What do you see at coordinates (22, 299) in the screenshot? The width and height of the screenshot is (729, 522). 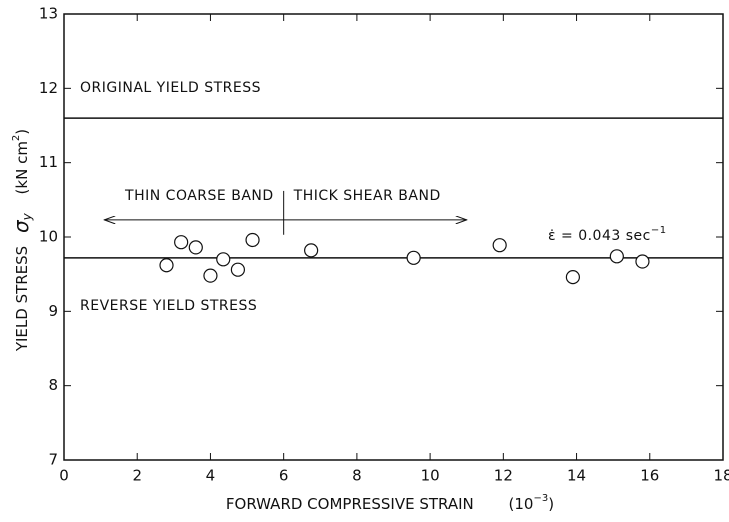 I see `y-label-text: YIELD STRESS` at bounding box center [22, 299].